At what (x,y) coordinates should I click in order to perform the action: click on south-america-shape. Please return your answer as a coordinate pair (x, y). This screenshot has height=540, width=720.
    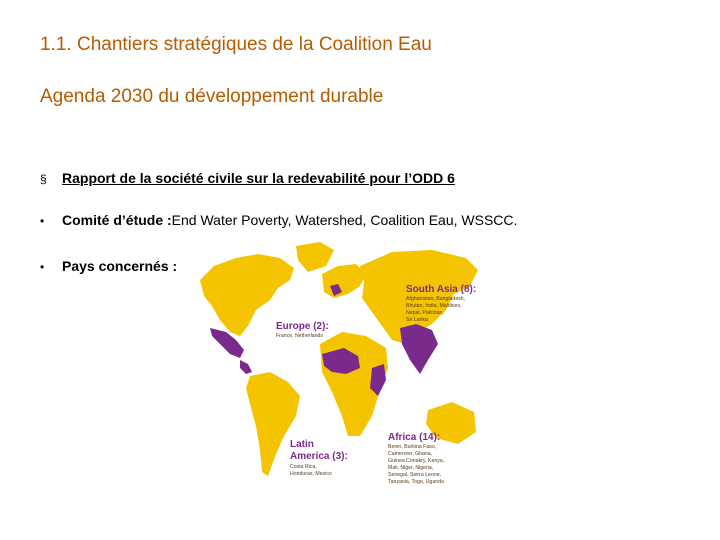
    Looking at the image, I should click on (273, 424).